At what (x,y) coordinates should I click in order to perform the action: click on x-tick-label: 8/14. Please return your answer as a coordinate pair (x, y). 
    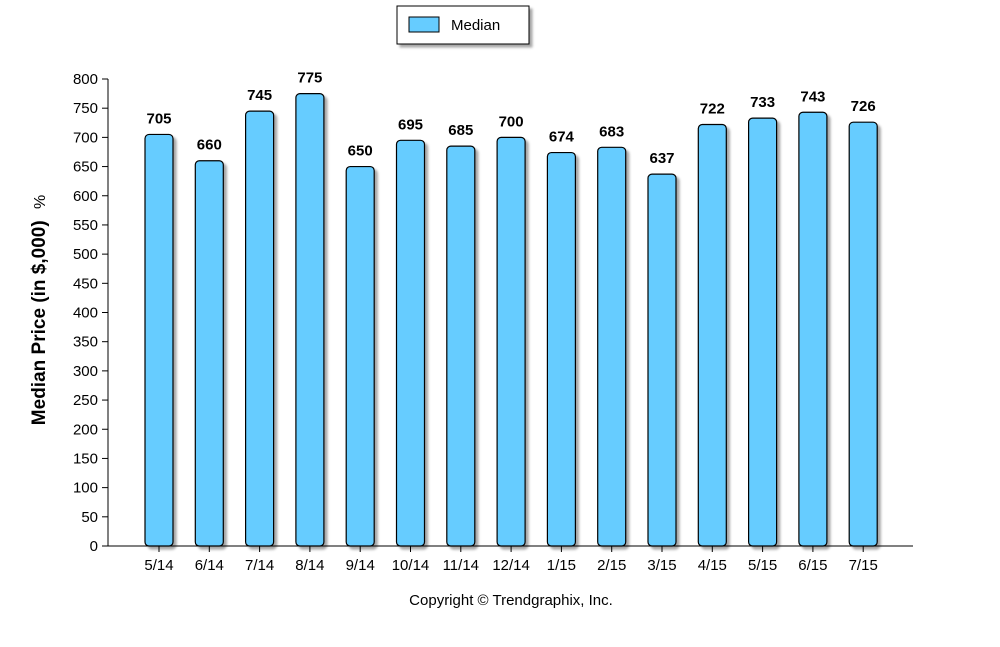
    Looking at the image, I should click on (309, 565).